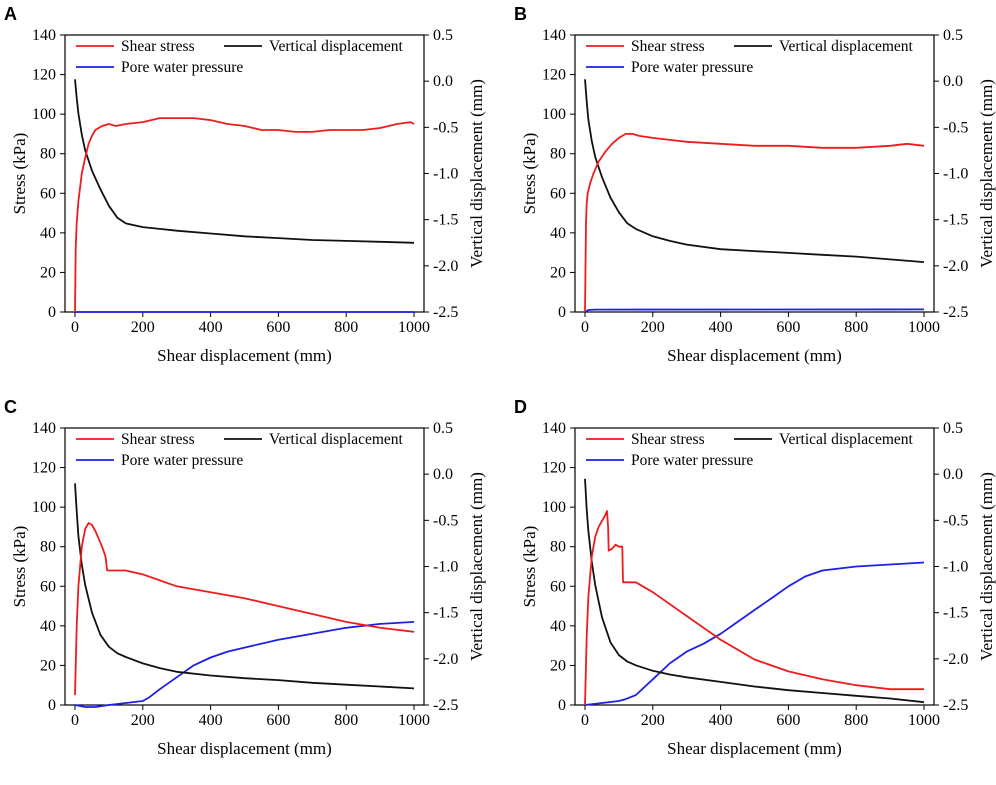 This screenshot has width=996, height=785. Describe the element at coordinates (278, 327) in the screenshot. I see `x-tick-label: 600` at that location.